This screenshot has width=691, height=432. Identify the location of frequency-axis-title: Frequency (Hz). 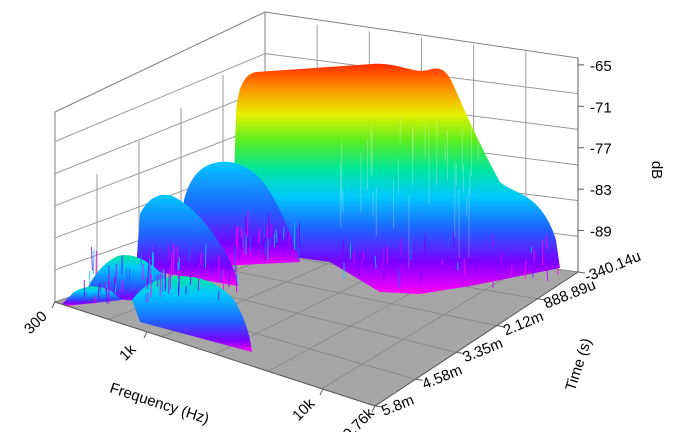
(160, 404).